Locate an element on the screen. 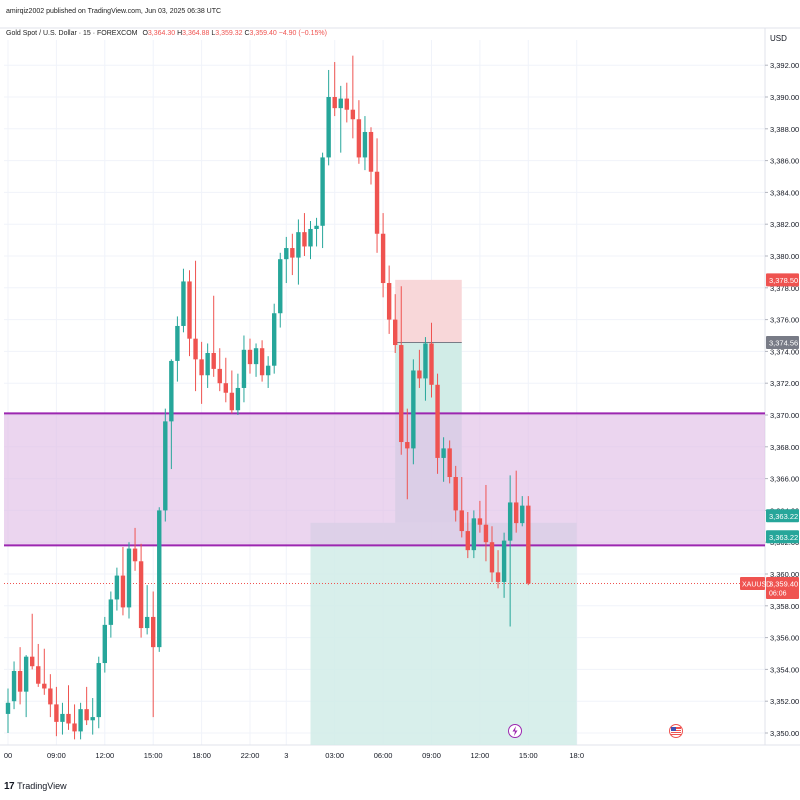 The height and width of the screenshot is (800, 800). ohlc-high: 3,364.88 is located at coordinates (196, 33).